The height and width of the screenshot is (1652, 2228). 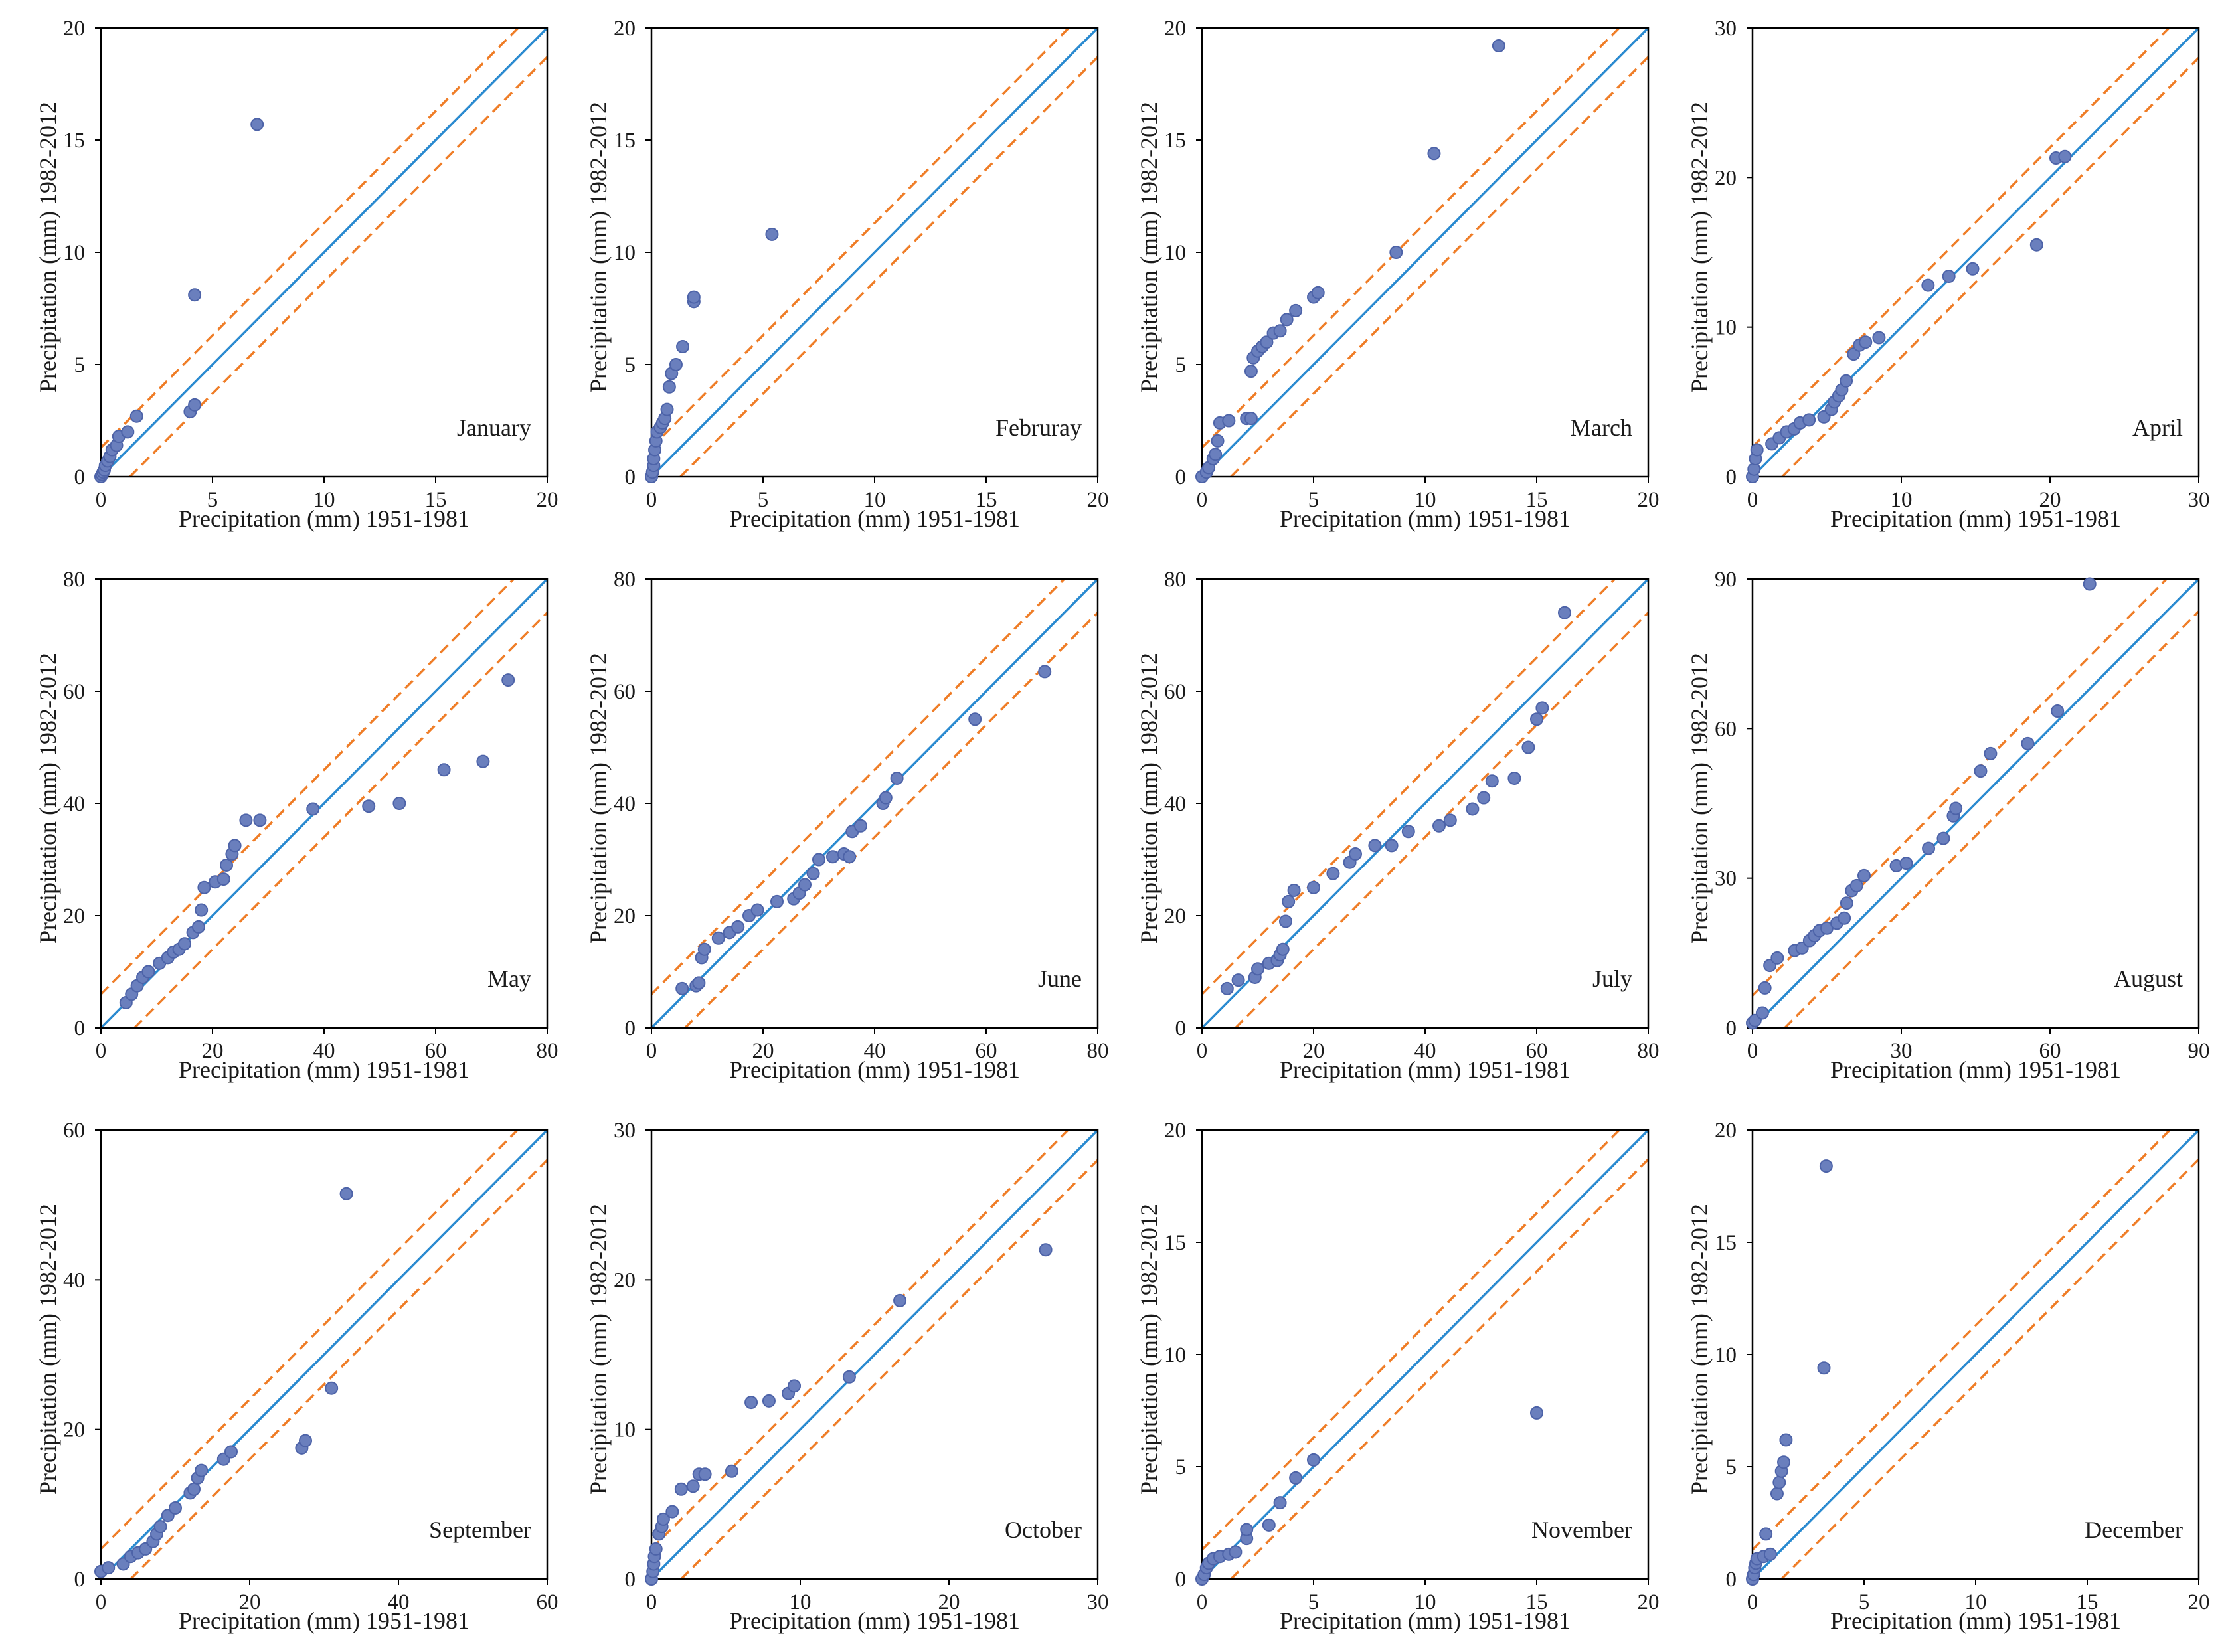 I want to click on month-label: September, so click(x=480, y=1530).